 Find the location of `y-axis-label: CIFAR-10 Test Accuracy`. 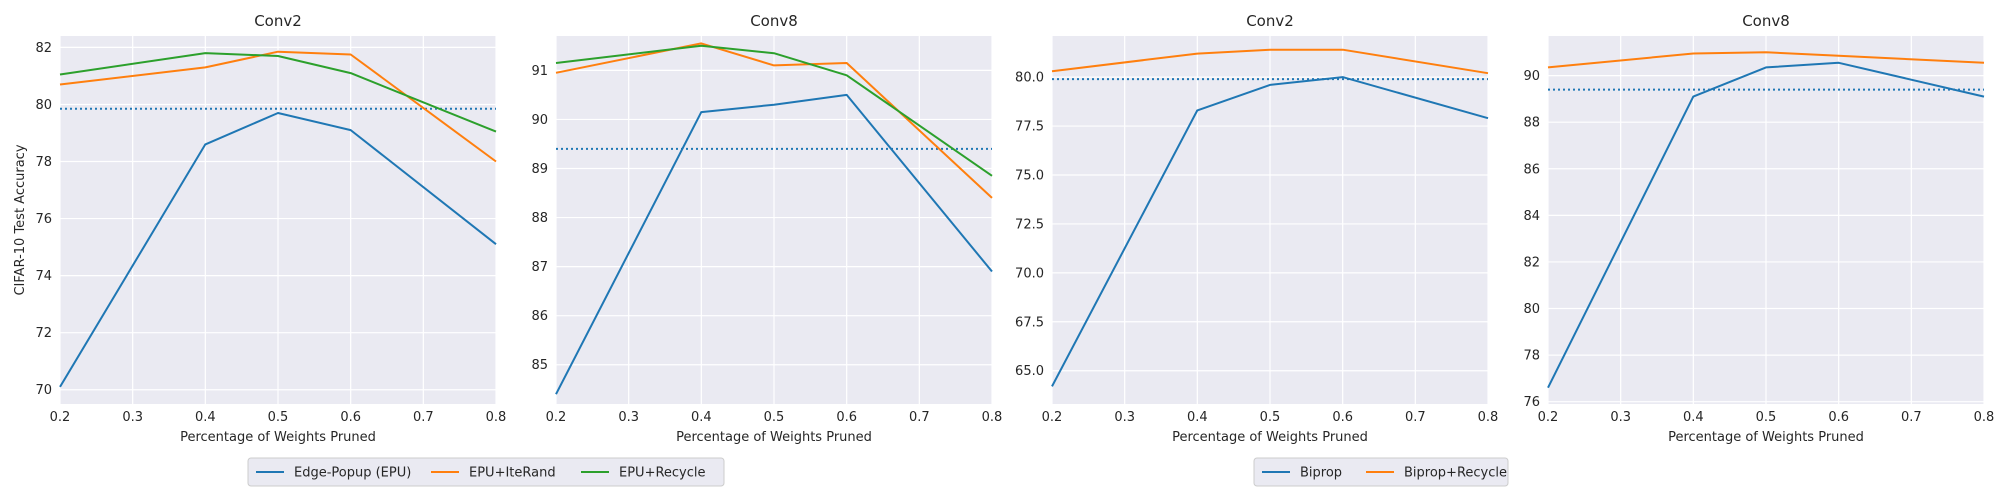

y-axis-label: CIFAR-10 Test Accuracy is located at coordinates (20, 219).